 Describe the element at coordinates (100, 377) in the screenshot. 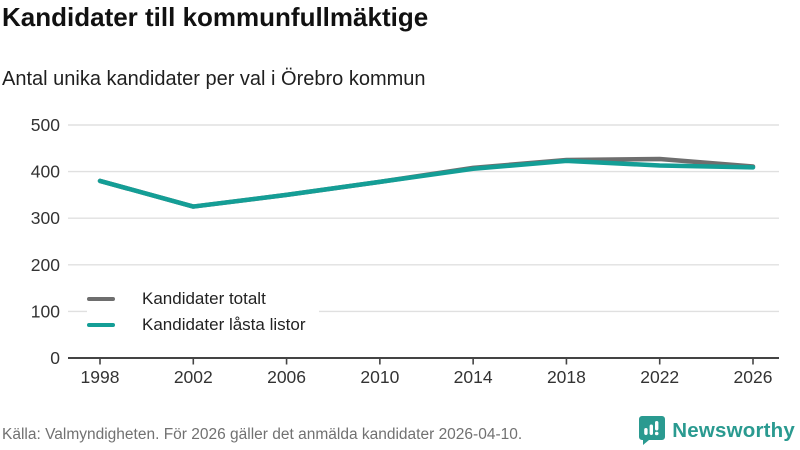

I see `x-tick-label: 1998` at that location.